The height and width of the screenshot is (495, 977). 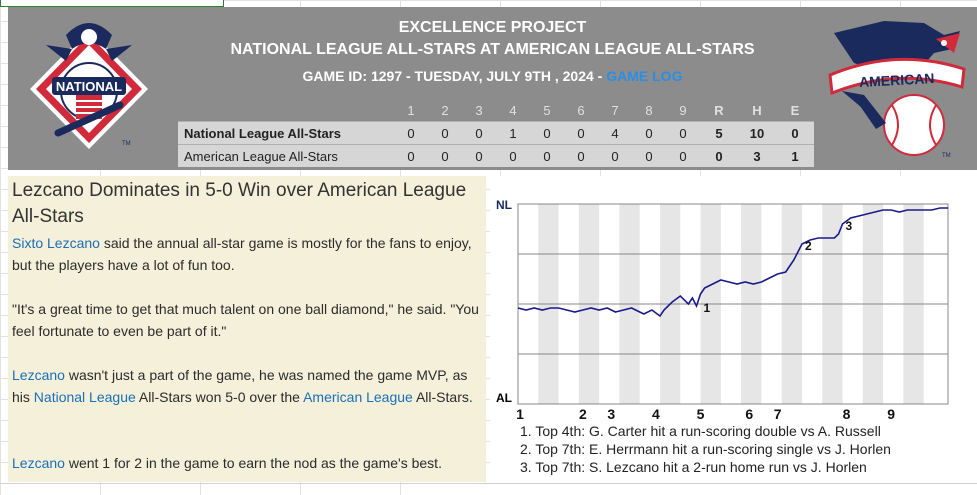 What do you see at coordinates (795, 133) in the screenshot?
I see `errors-total: 0` at bounding box center [795, 133].